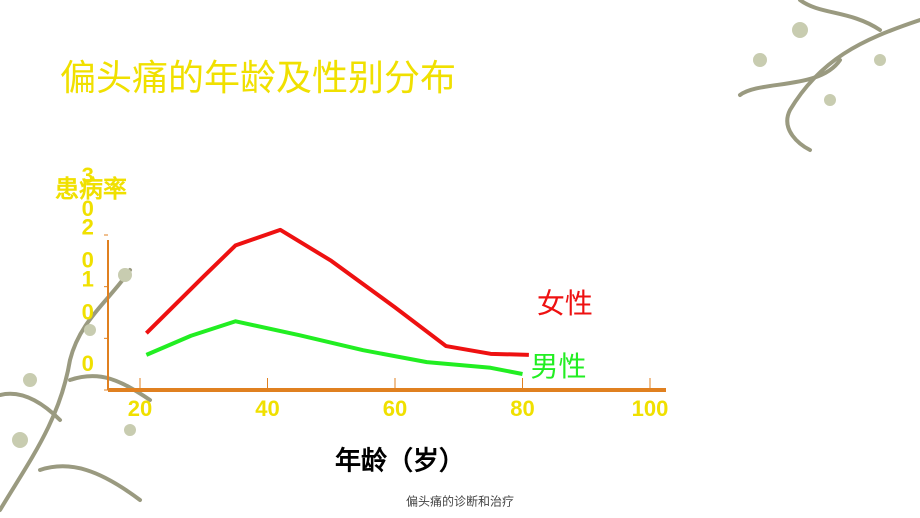 This screenshot has height=518, width=920. I want to click on y-axis-label: 患病率, so click(91, 189).